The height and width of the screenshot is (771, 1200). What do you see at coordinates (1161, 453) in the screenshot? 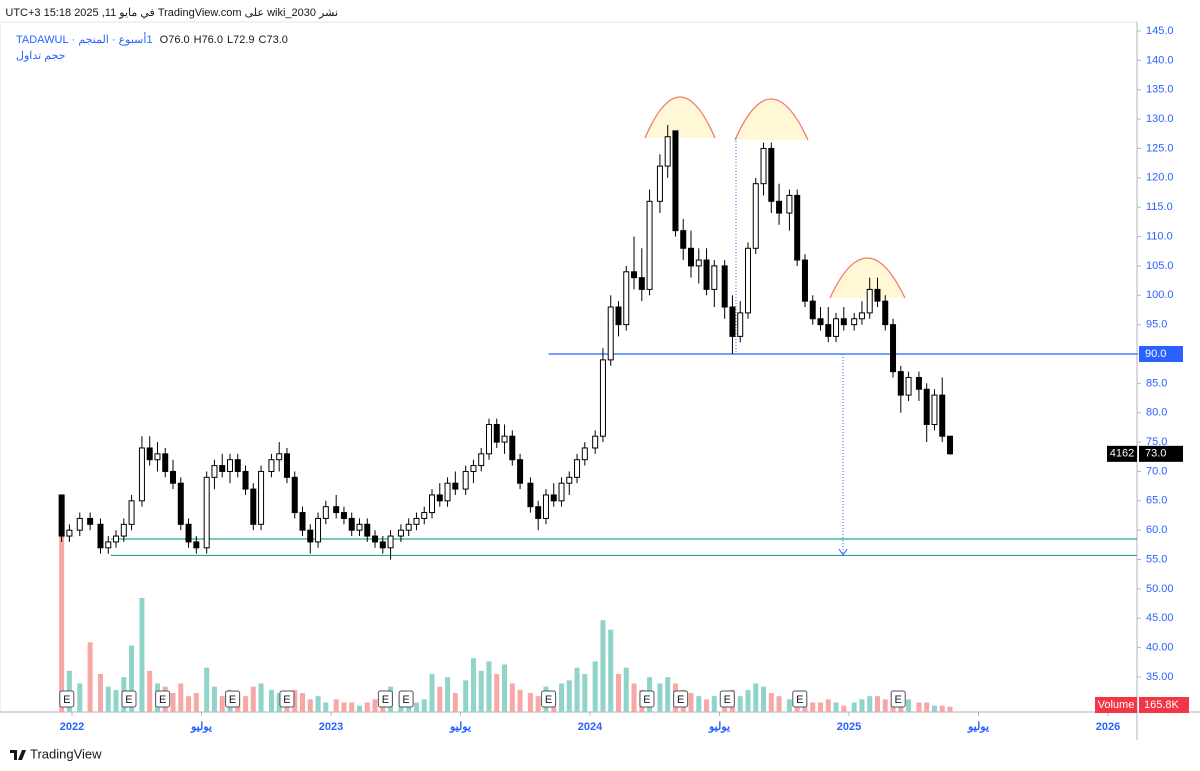
I see `last-price-box` at bounding box center [1161, 453].